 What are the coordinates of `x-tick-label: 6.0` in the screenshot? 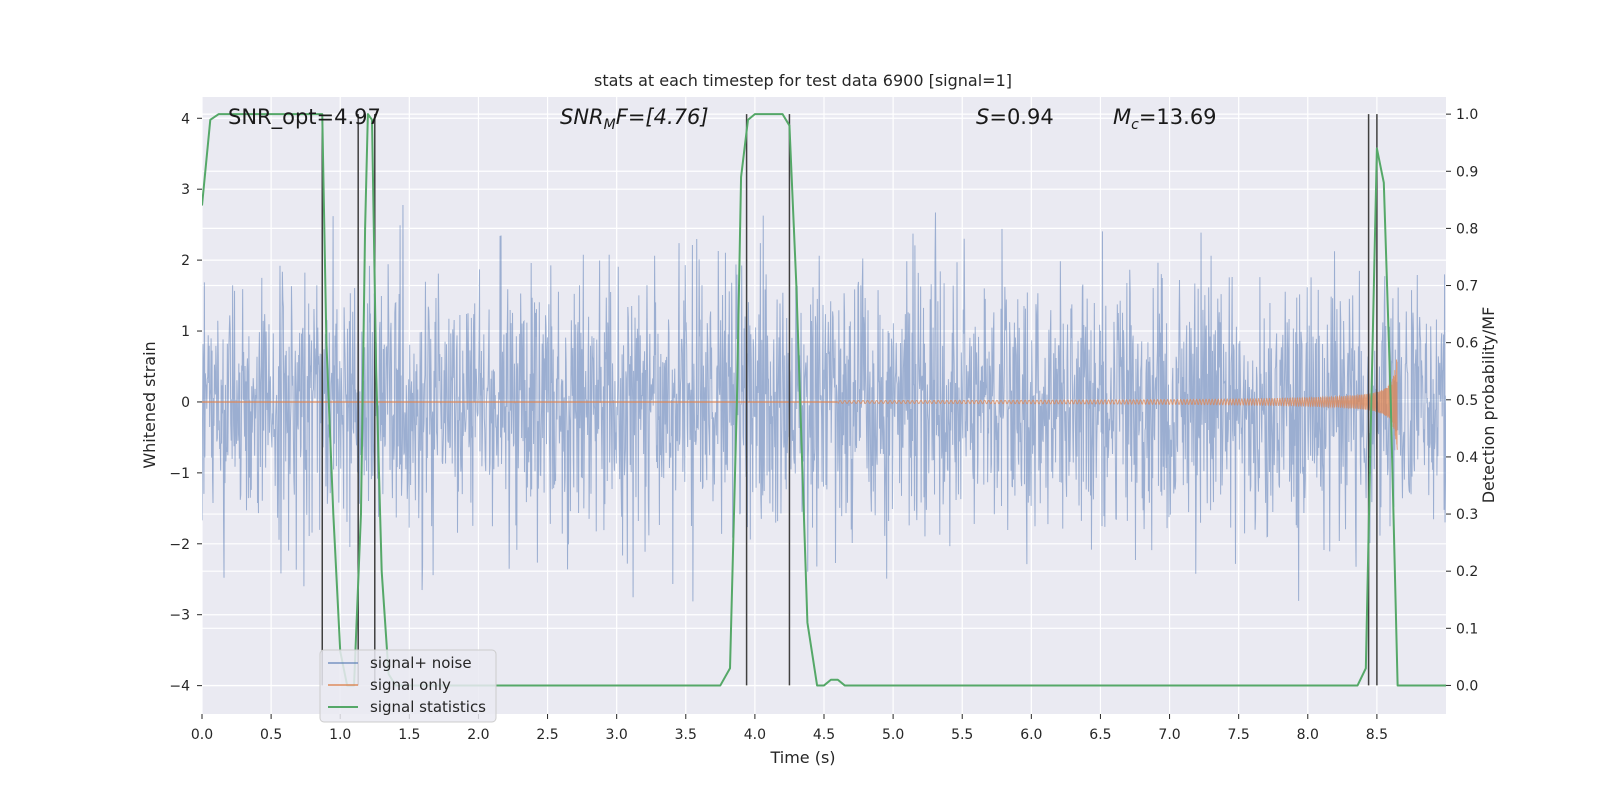 It's located at (1031, 735).